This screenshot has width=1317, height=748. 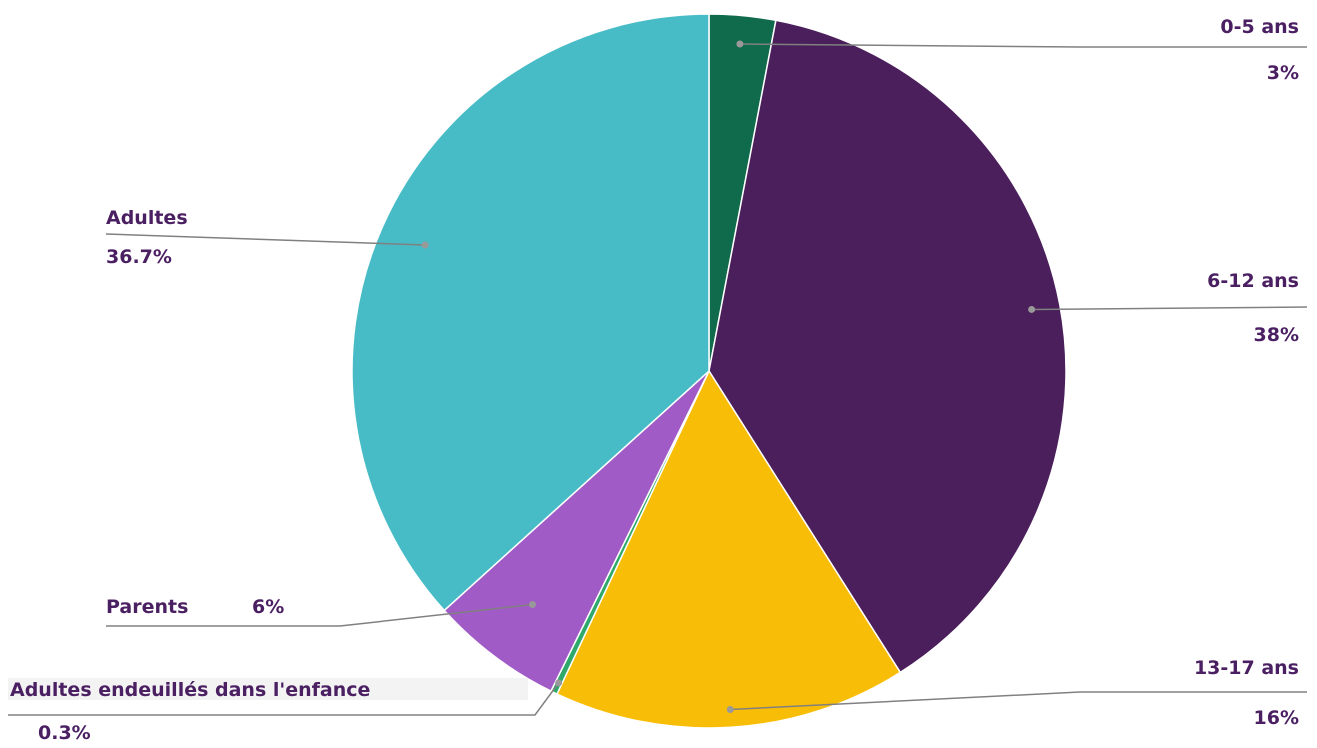 I want to click on leader-dot-0-5-ans, so click(x=740, y=44).